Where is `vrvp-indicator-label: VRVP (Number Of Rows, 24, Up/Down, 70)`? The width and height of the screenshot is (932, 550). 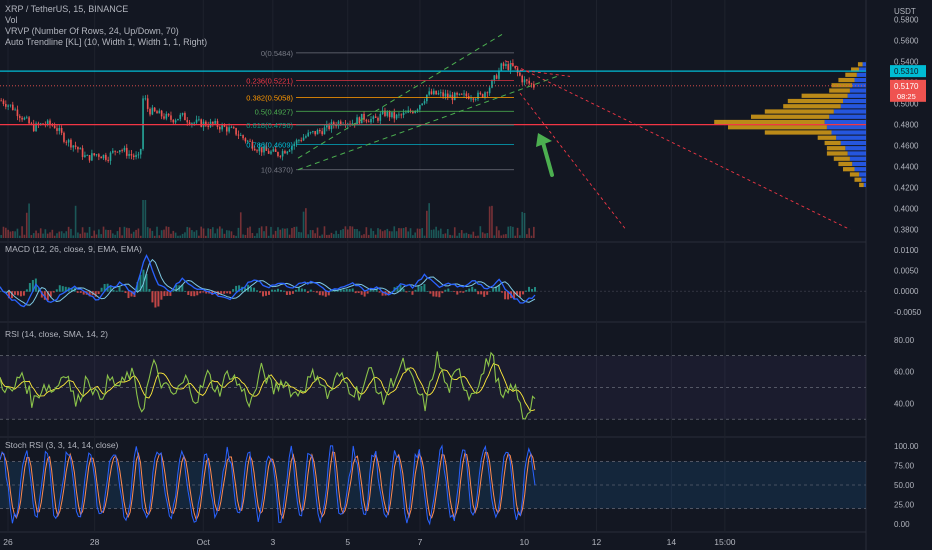
vrvp-indicator-label: VRVP (Number Of Rows, 24, Up/Down, 70) is located at coordinates (92, 31).